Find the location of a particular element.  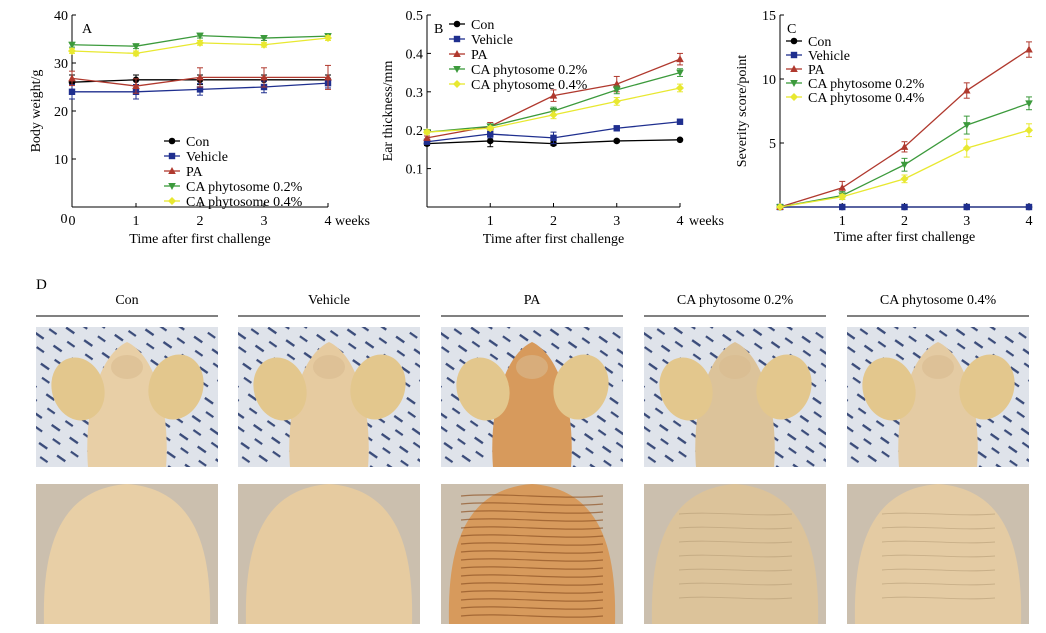

chart-c-y-axis-label: Severity score/point is located at coordinates (742, 111).